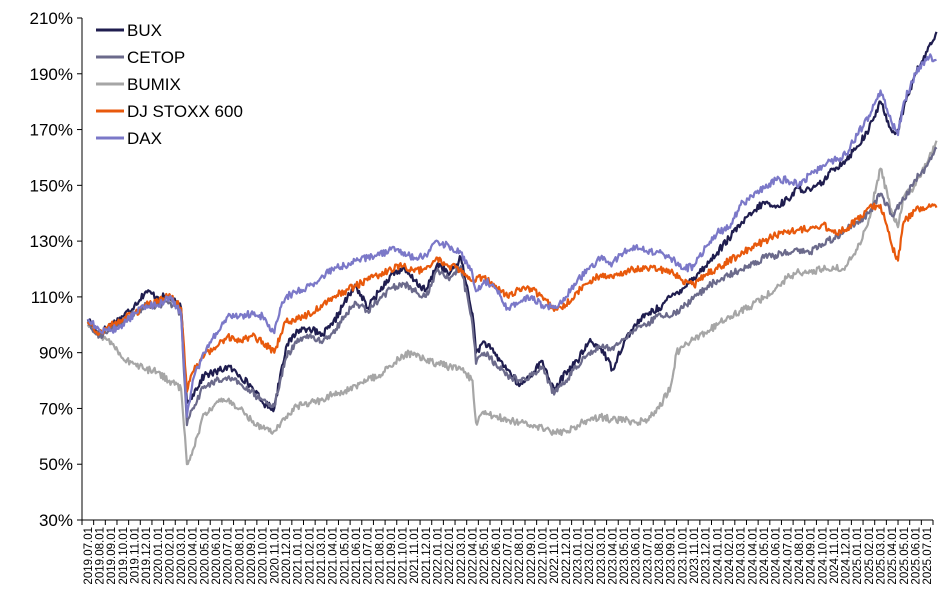 The width and height of the screenshot is (946, 616). I want to click on x-tick-label: 2022.06.01, so click(497, 556).